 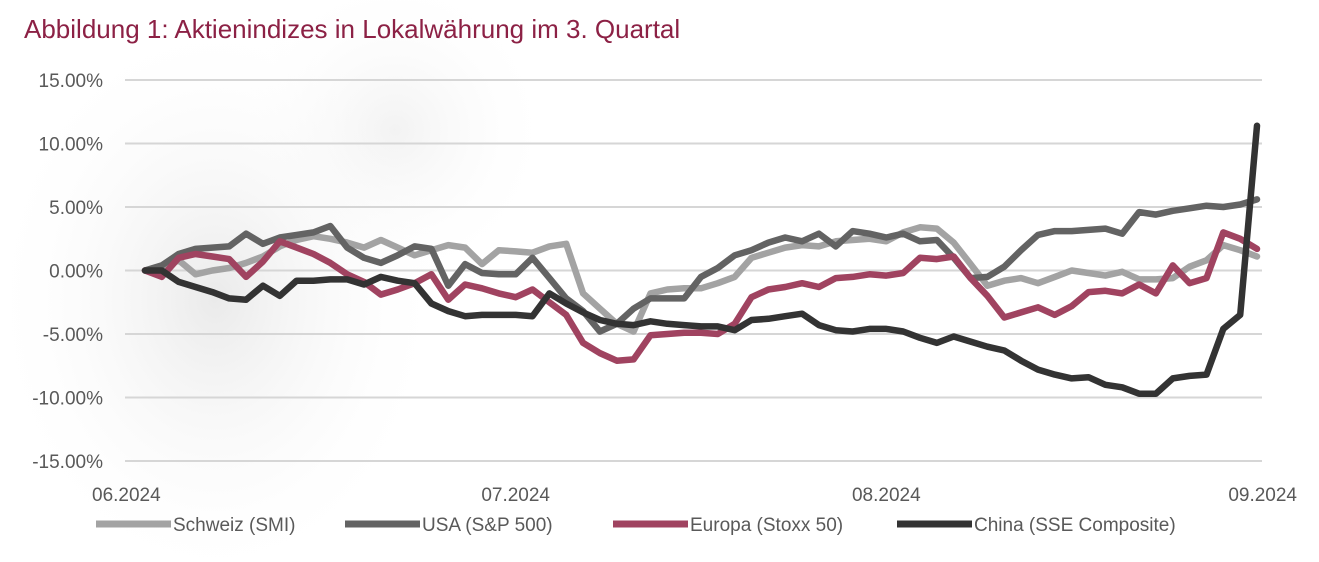 What do you see at coordinates (76, 208) in the screenshot?
I see `y-tick-label: 5.00%` at bounding box center [76, 208].